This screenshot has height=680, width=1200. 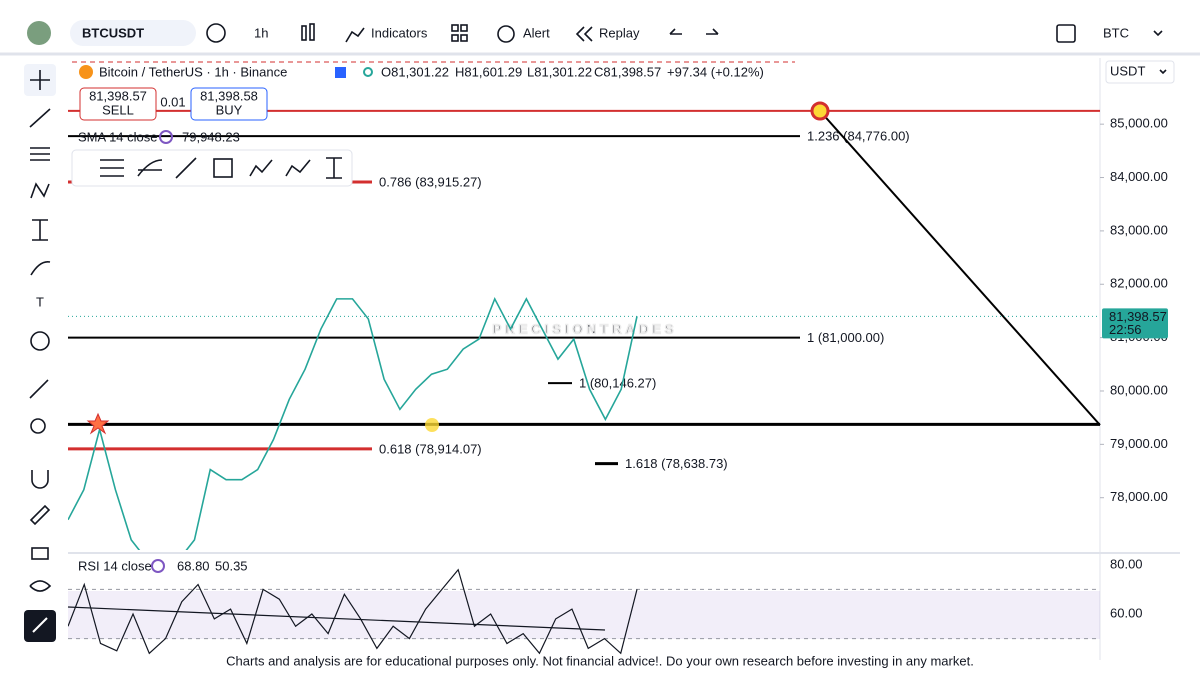 I want to click on low: L81,301.22, so click(x=559, y=71).